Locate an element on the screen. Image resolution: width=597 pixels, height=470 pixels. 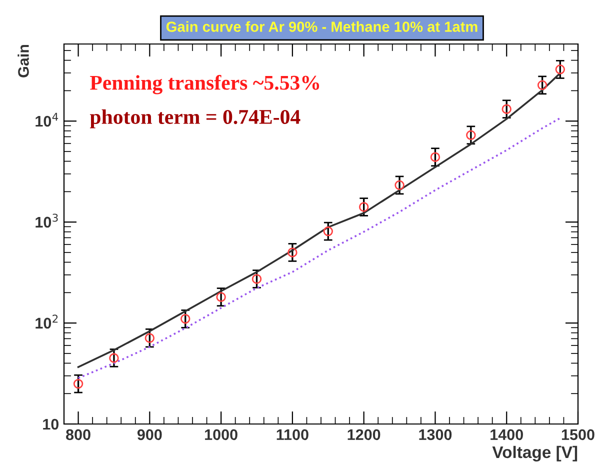
annotation: Penning transfers ~5.53% is located at coordinates (205, 84).